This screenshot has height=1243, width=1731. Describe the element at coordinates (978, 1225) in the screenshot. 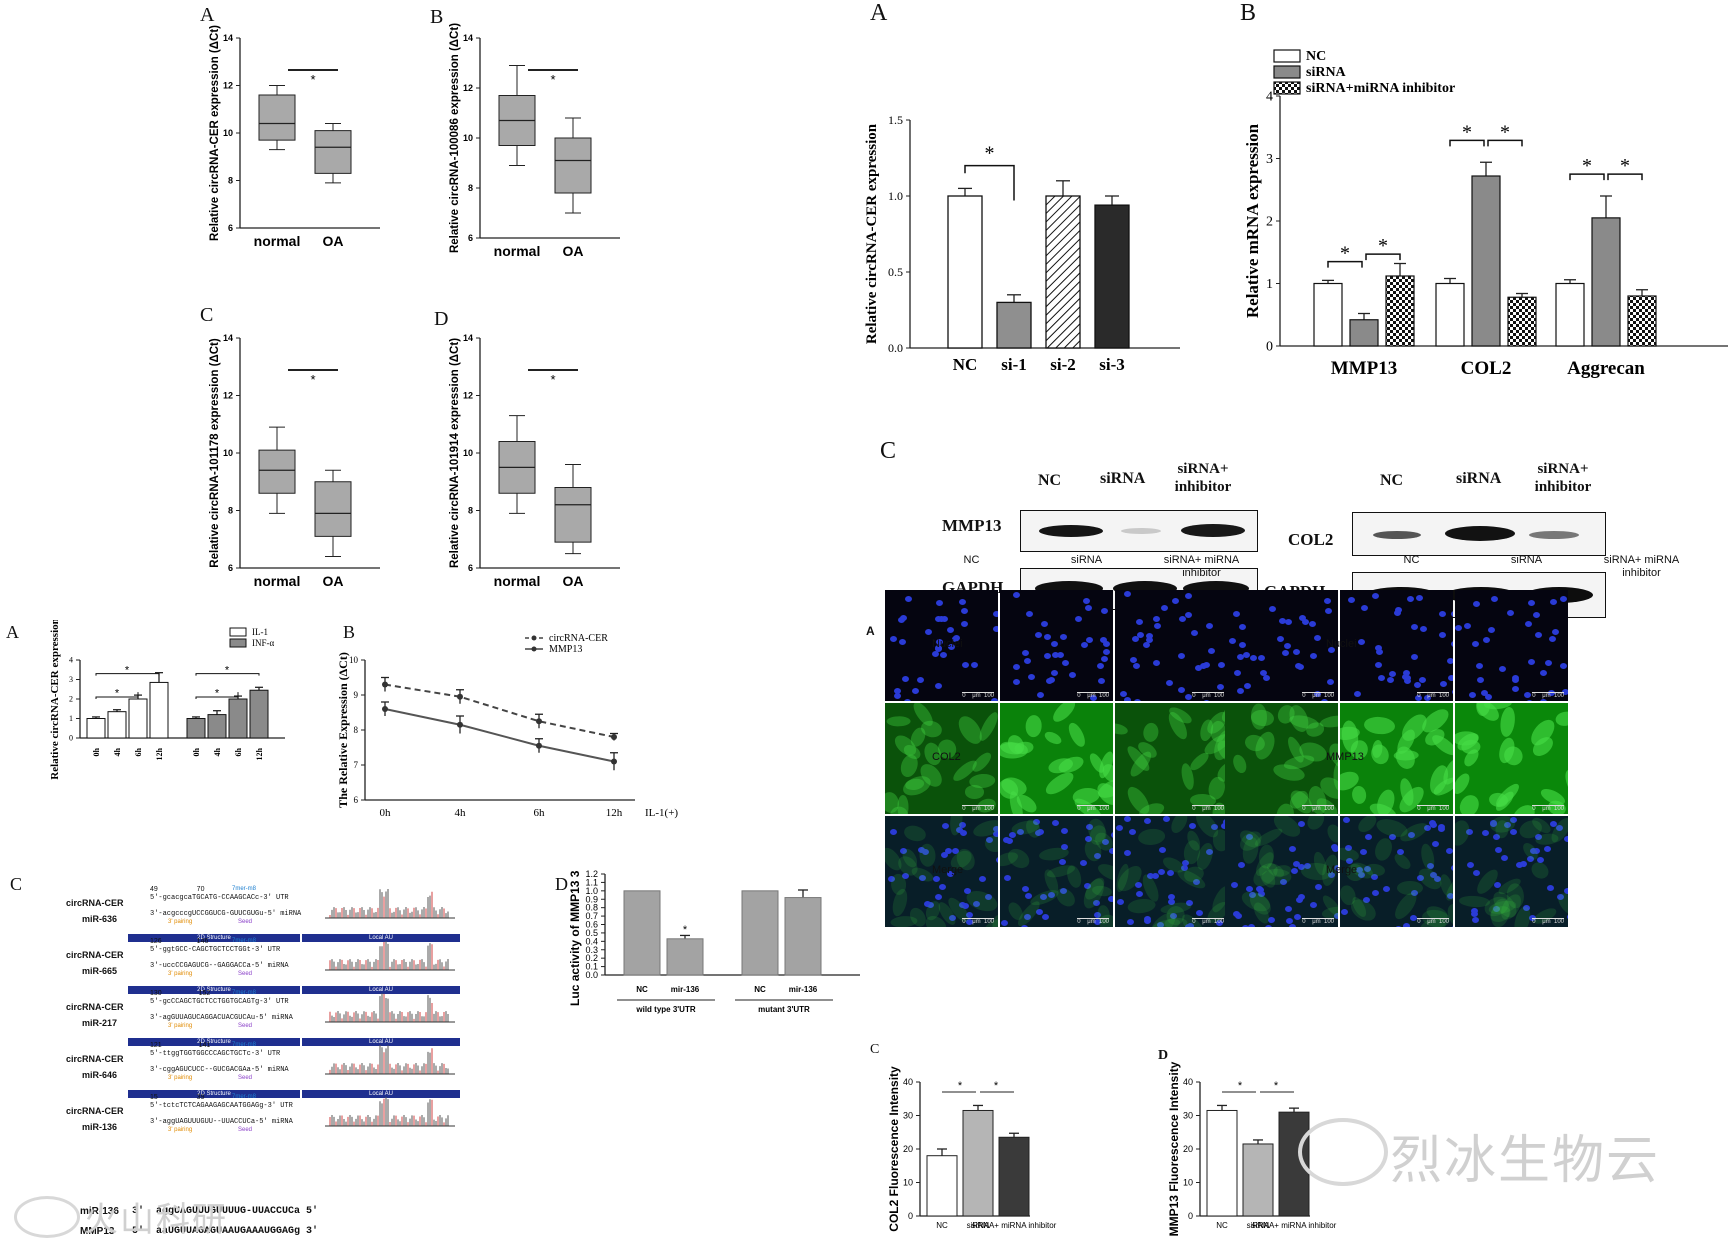

I see `x-tick-label: siRNA` at that location.